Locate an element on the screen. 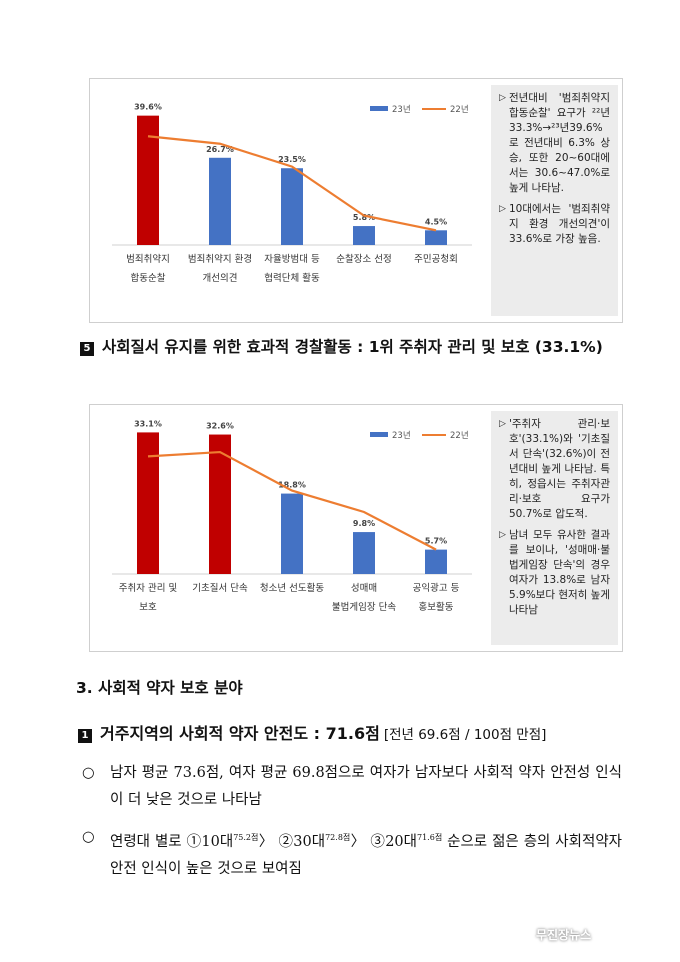 This screenshot has width=680, height=962. category-label: 개선의견 is located at coordinates (220, 278).